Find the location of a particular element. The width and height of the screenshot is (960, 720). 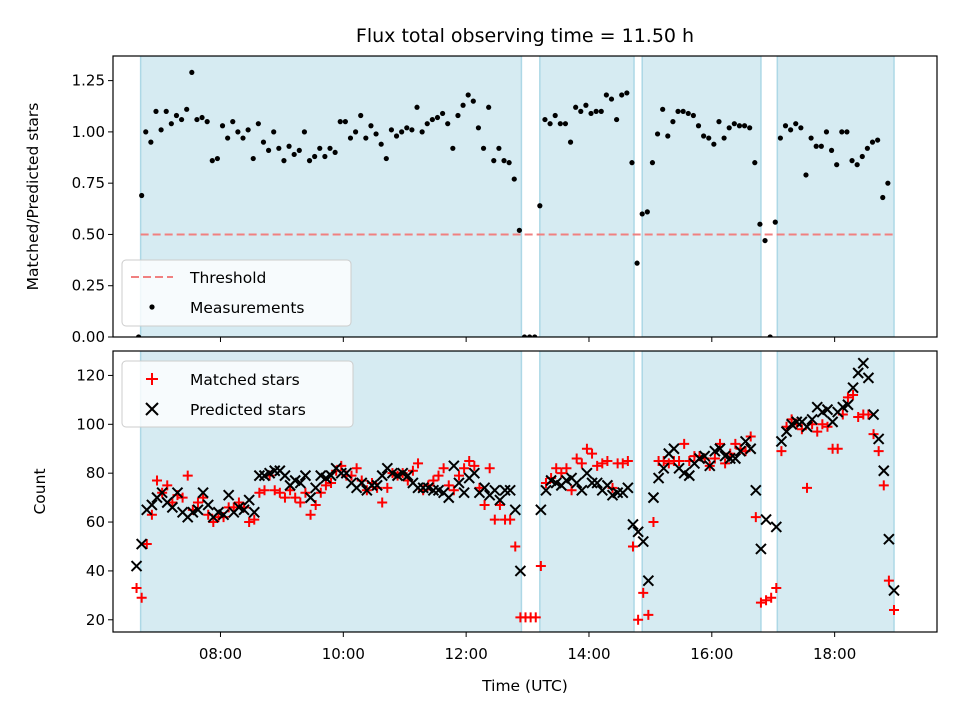

y-tick-label: 0.50 is located at coordinates (88, 234).